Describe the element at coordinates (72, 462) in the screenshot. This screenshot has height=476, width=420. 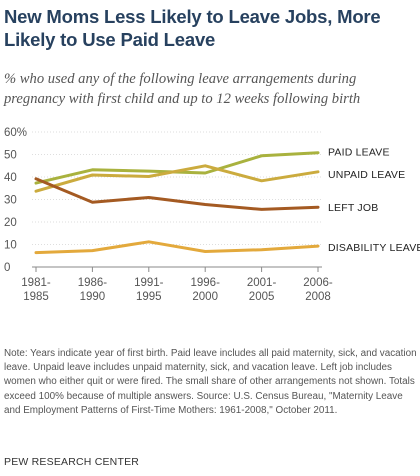
I see `source-org: PEW RESEARCH CENTER` at that location.